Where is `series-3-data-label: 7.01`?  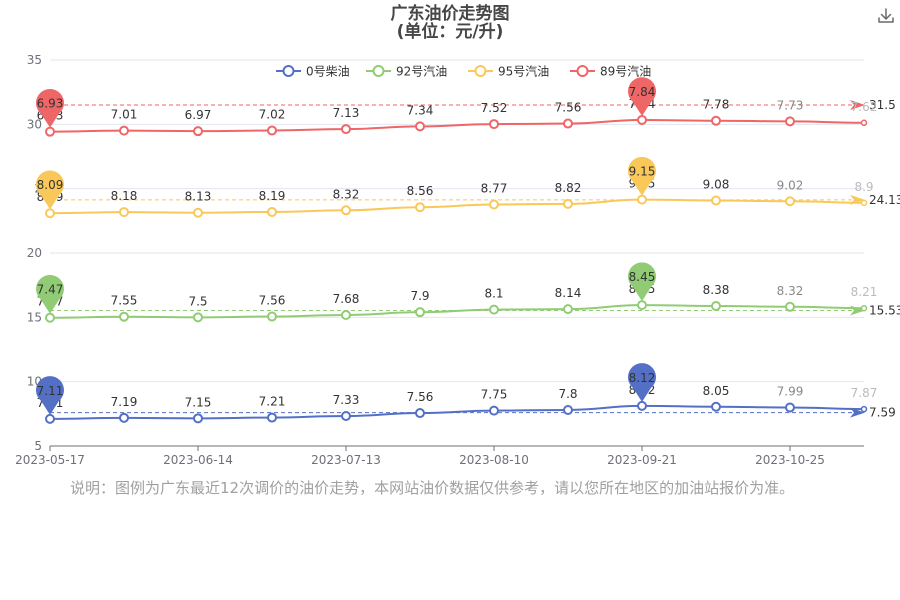 series-3-data-label: 7.01 is located at coordinates (124, 115).